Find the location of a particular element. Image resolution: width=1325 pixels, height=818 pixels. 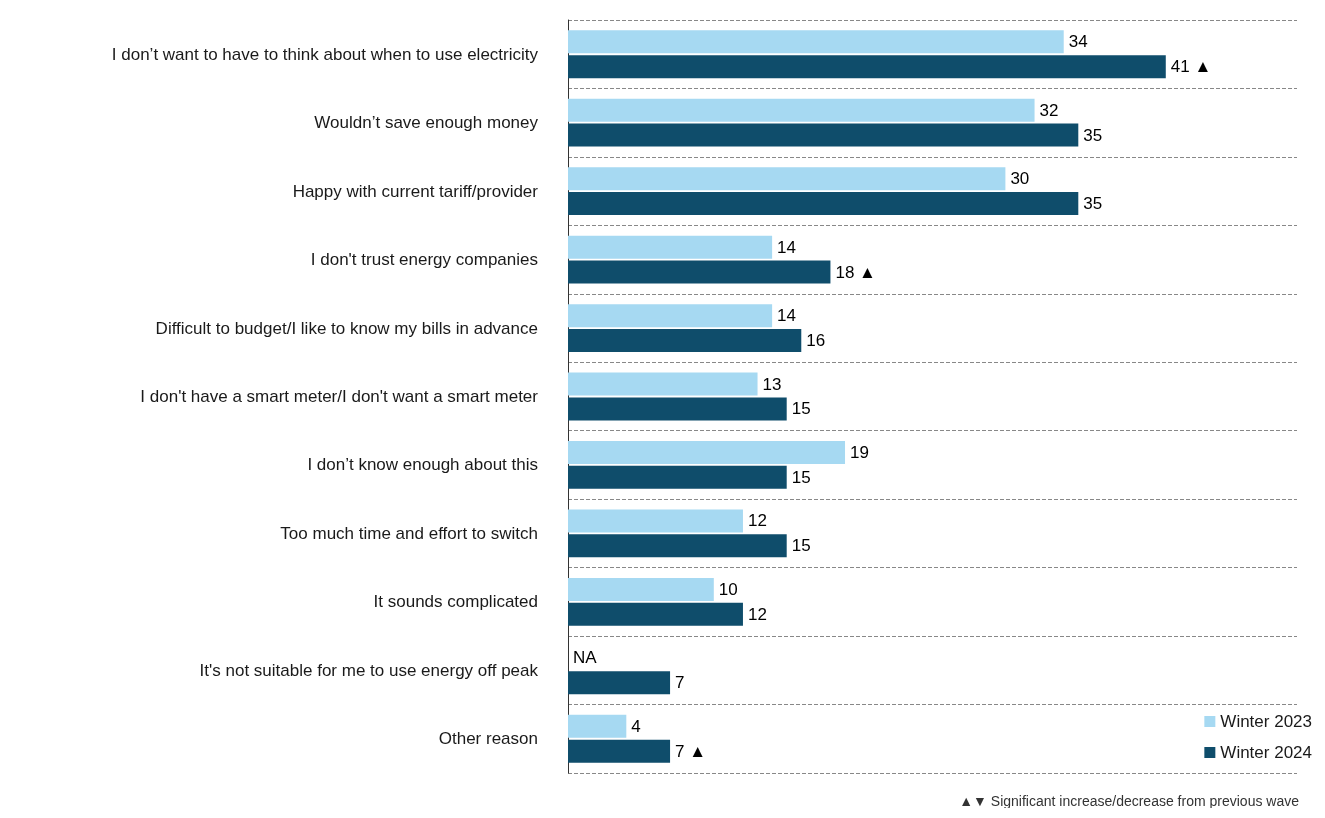

data-label: 19 is located at coordinates (859, 453).